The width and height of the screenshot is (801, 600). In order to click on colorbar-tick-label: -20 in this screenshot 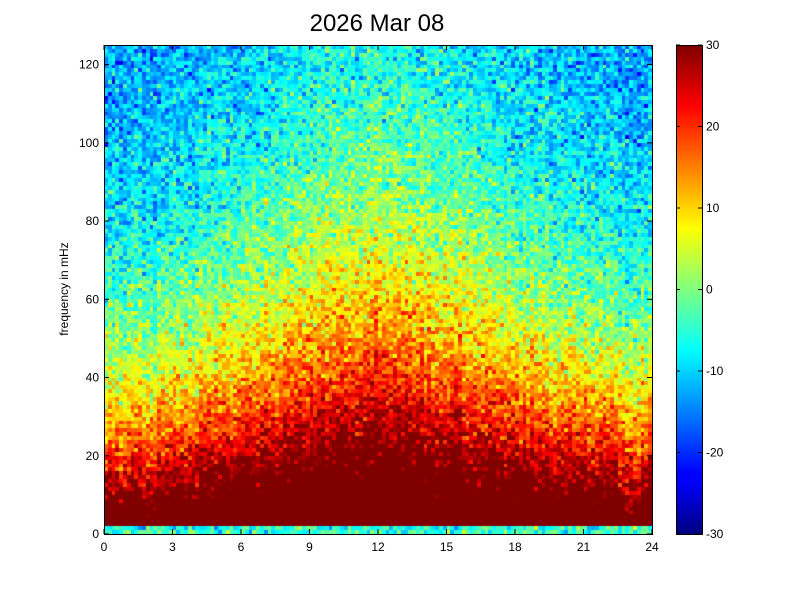, I will do `click(715, 453)`.